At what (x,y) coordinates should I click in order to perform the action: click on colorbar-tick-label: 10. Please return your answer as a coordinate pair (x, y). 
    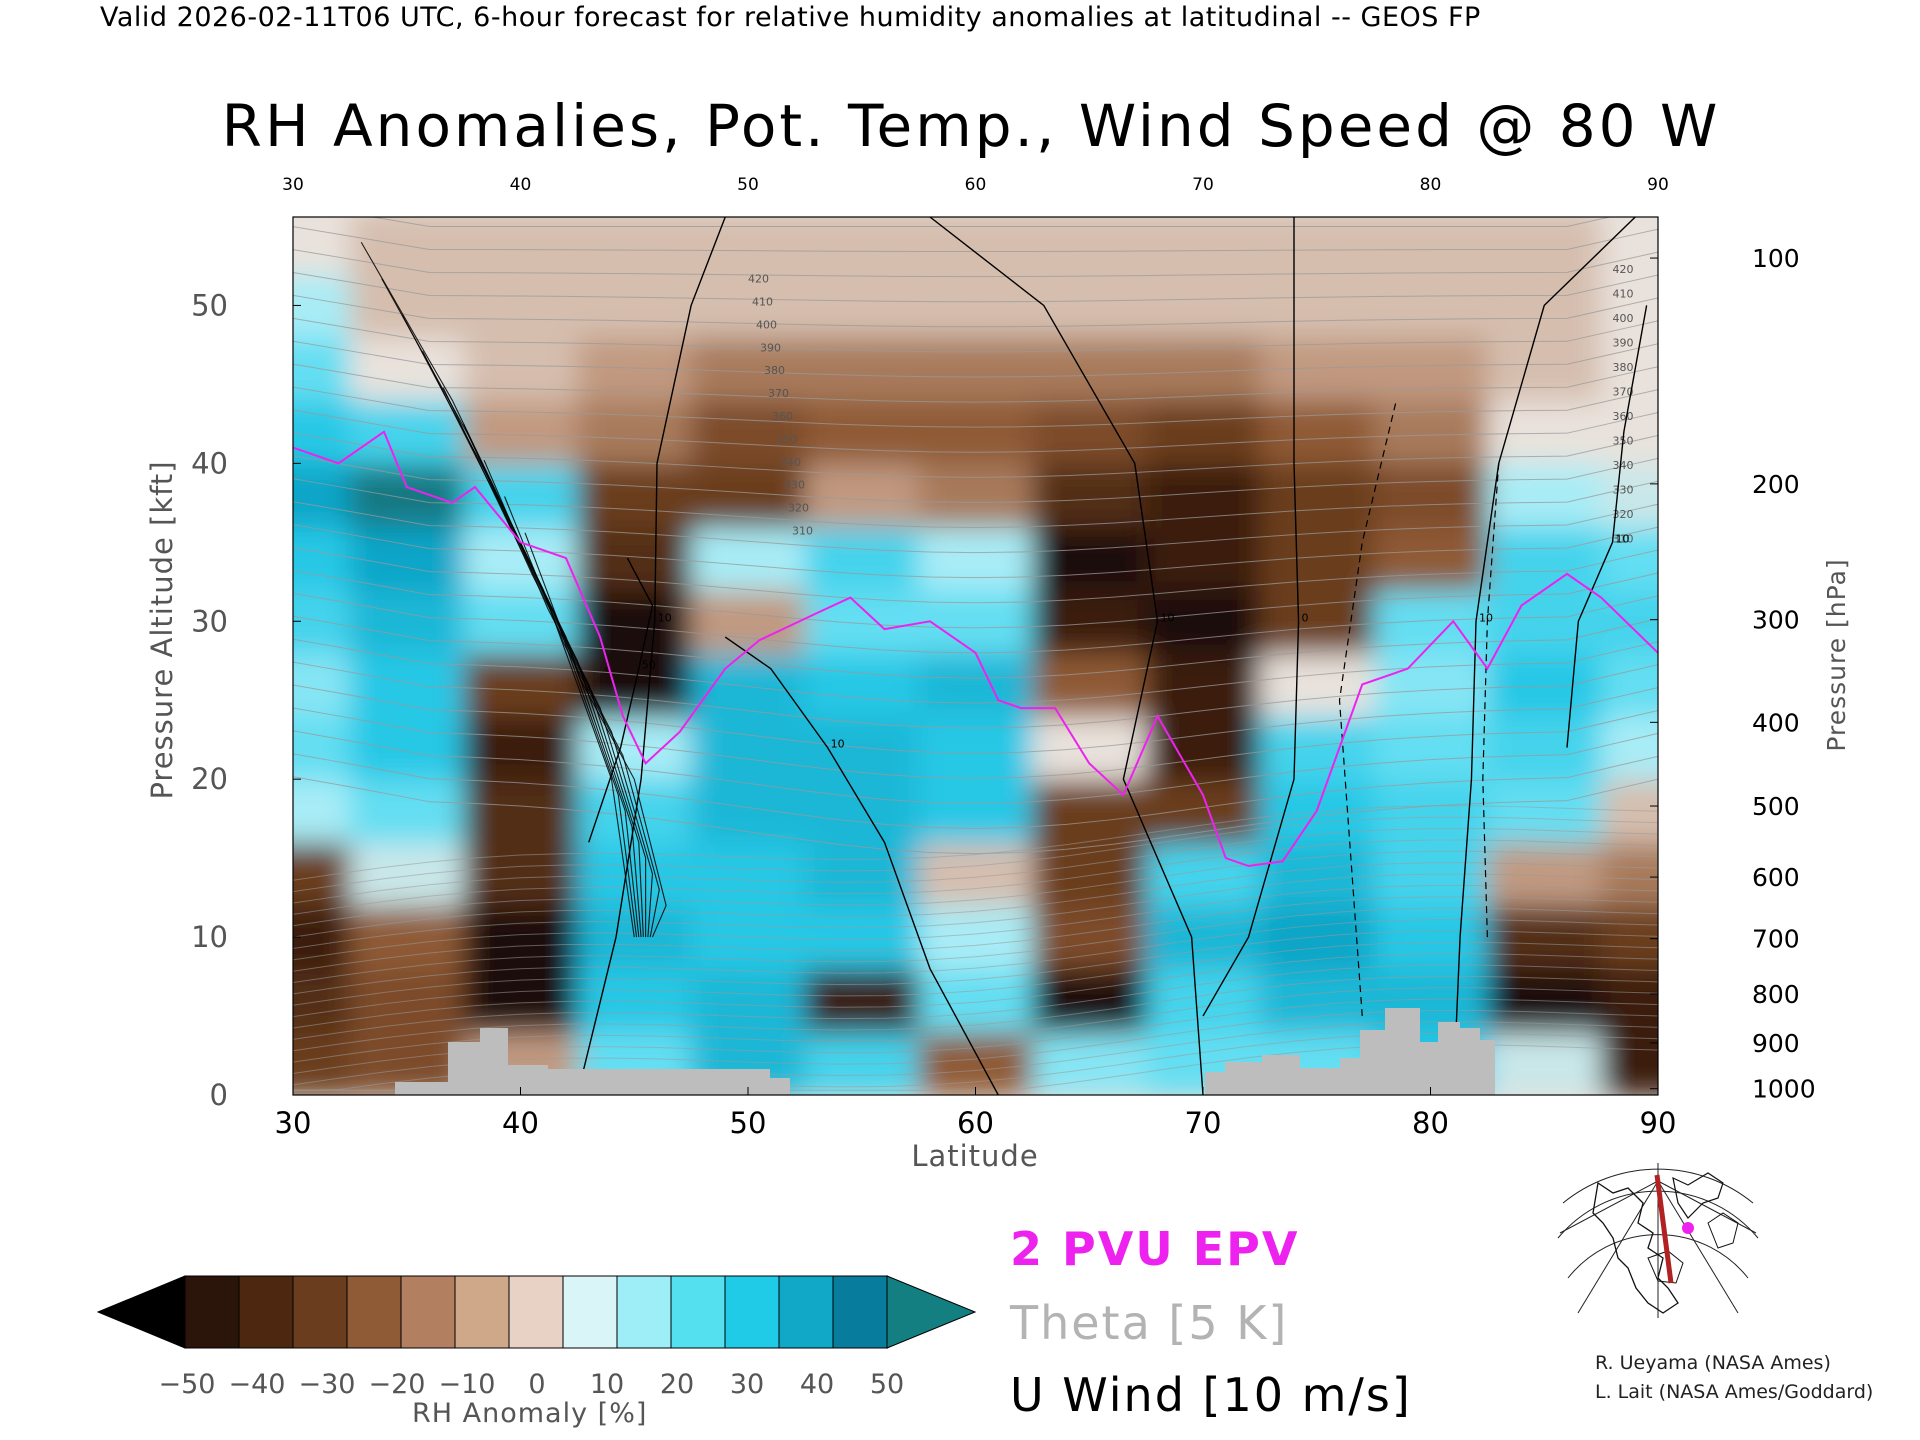
    Looking at the image, I should click on (607, 1384).